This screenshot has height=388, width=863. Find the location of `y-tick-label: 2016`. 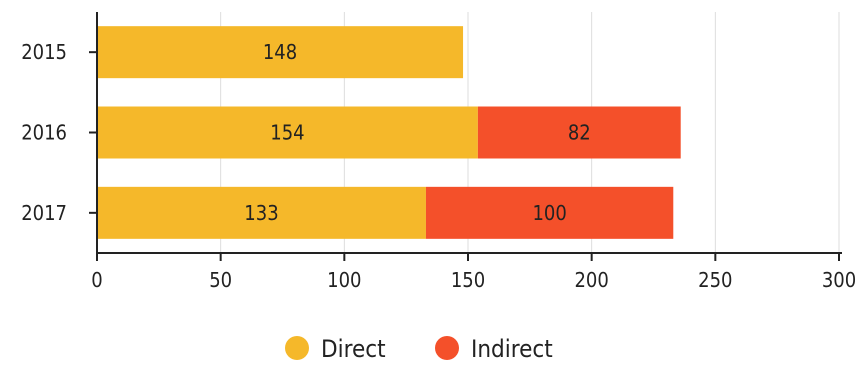

y-tick-label: 2016 is located at coordinates (44, 133).